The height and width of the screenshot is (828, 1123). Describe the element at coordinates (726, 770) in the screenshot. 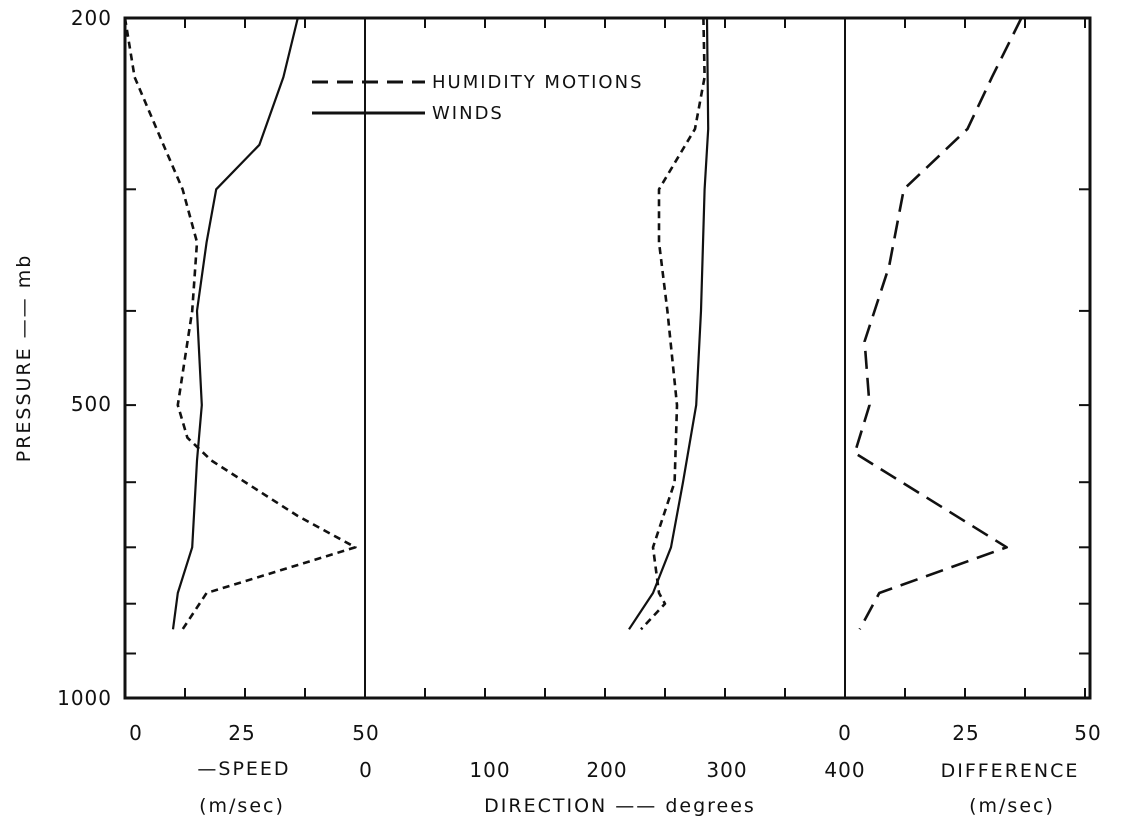

I see `direction-x-tick-300: 300` at that location.